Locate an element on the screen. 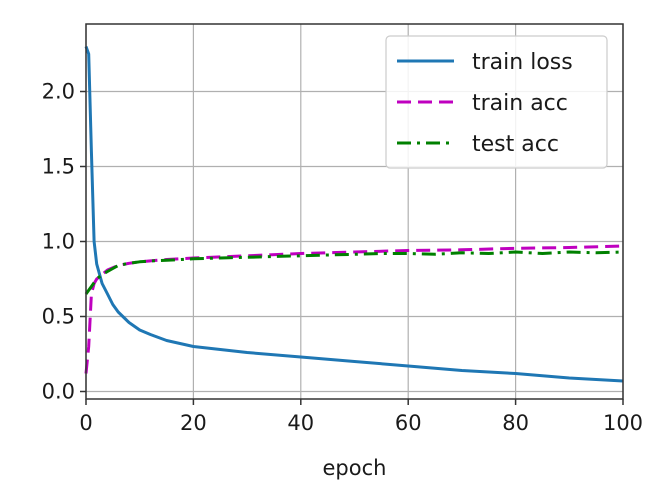 This screenshot has height=491, width=660. legend-label: test acc is located at coordinates (515, 144).